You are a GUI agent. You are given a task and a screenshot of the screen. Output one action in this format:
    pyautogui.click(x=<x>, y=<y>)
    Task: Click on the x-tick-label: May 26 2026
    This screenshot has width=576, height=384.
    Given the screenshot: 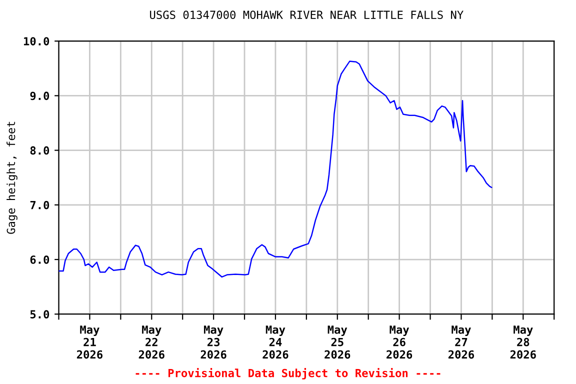 What is the action you would take?
    pyautogui.click(x=399, y=342)
    